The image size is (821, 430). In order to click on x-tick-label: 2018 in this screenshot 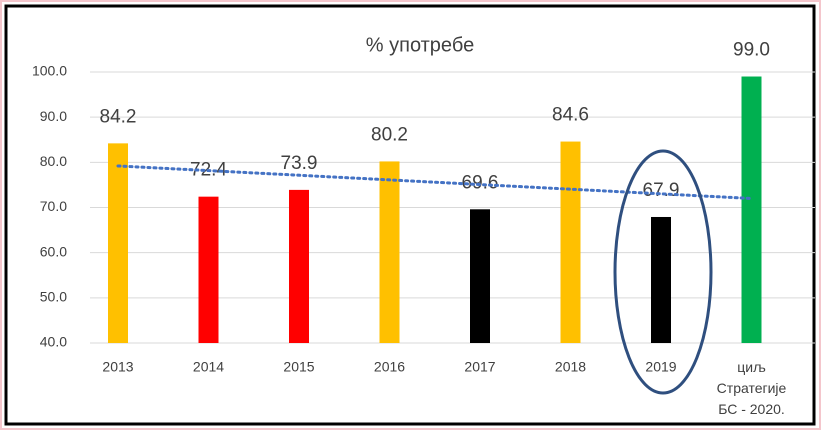, I will do `click(570, 367)`.